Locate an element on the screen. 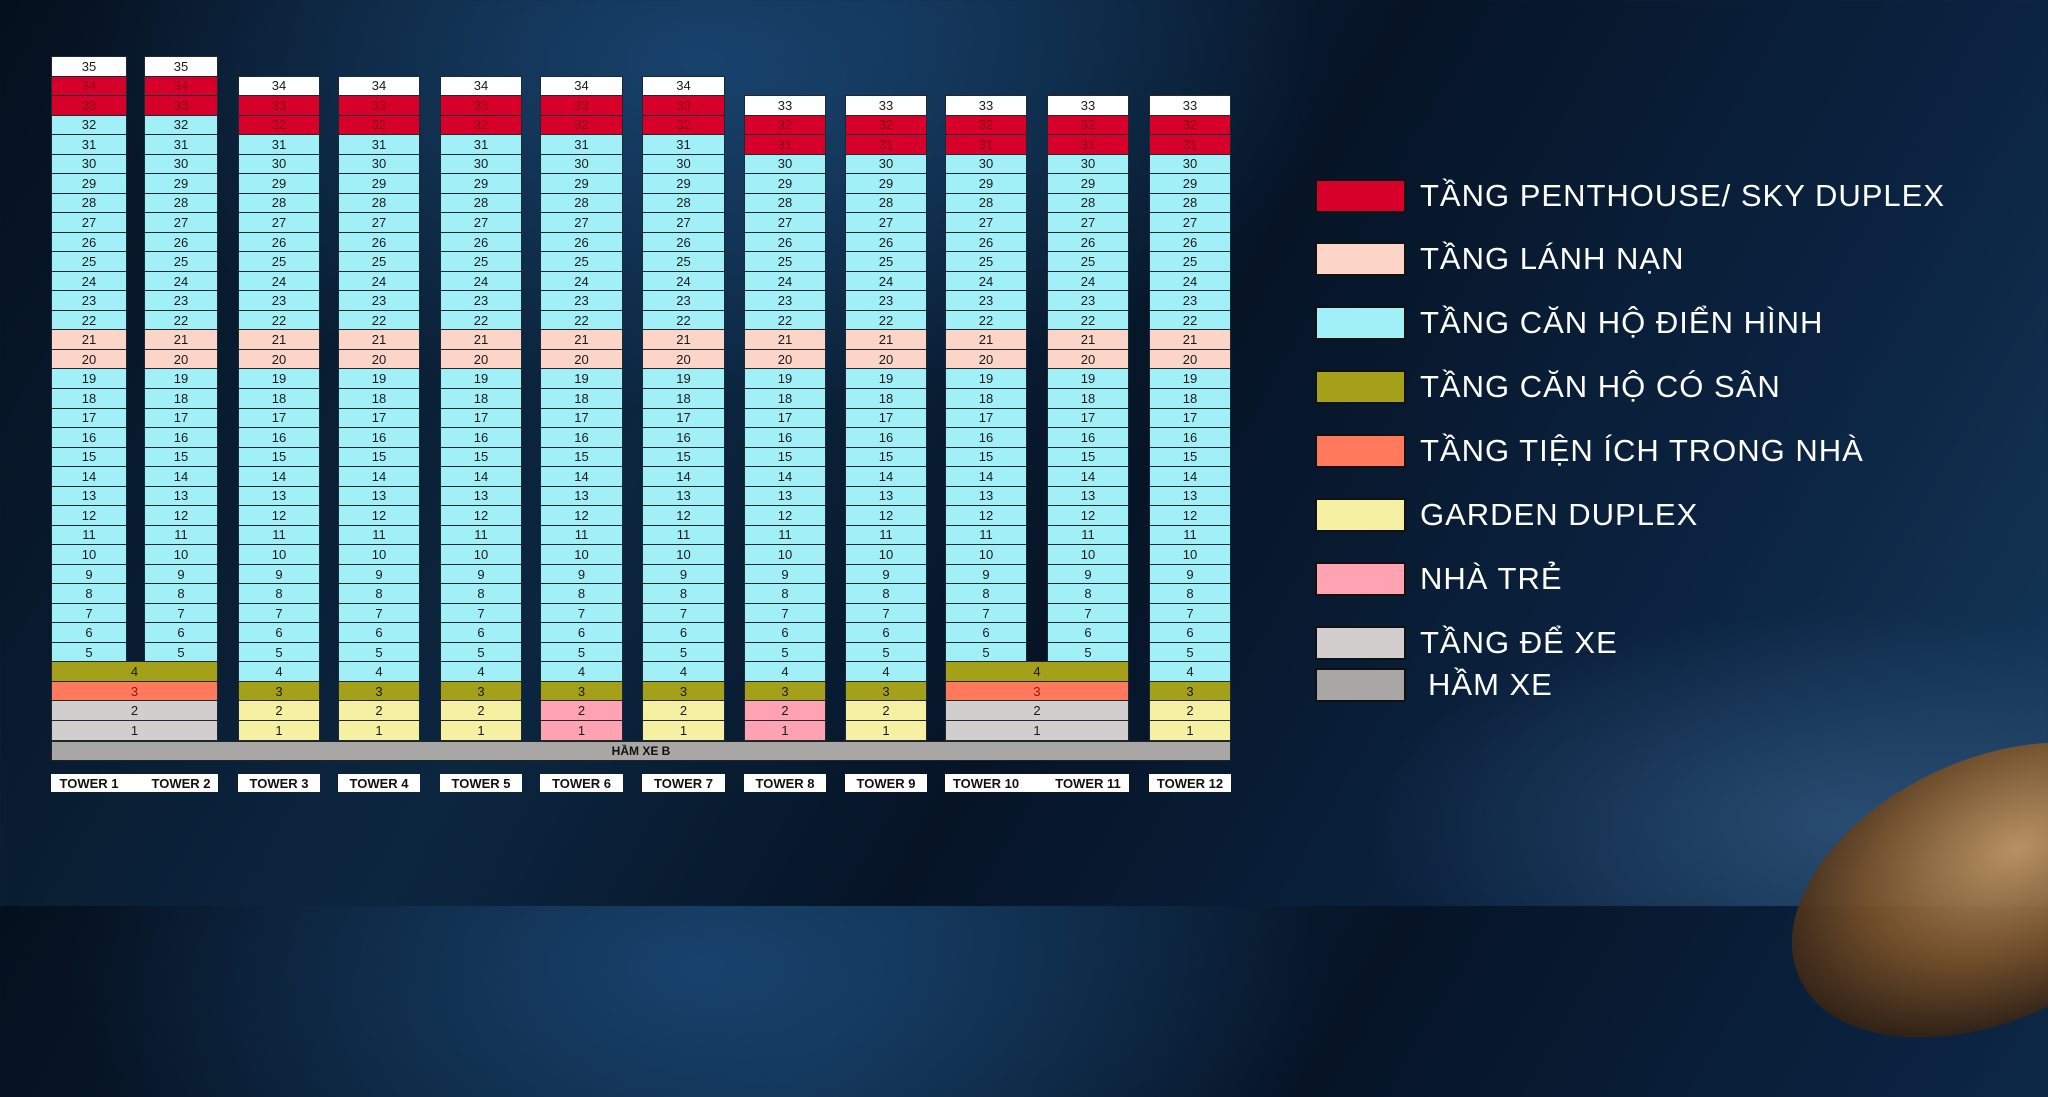  tower-8-floor-29-typical: 29 is located at coordinates (785, 183).